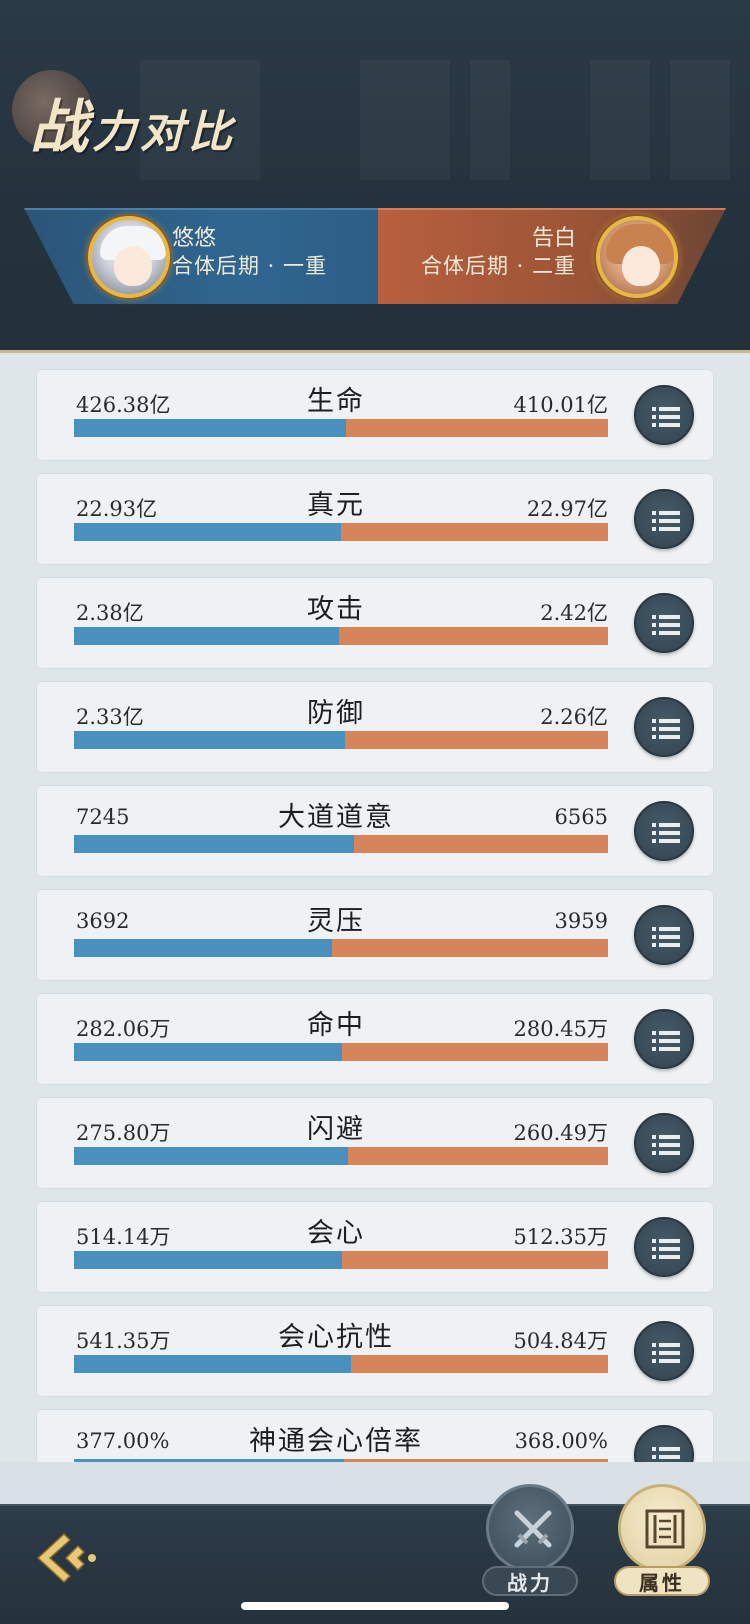 Image resolution: width=750 pixels, height=1624 pixels. Describe the element at coordinates (123, 1341) in the screenshot. I see `left-stat-value: 541.35万` at that location.